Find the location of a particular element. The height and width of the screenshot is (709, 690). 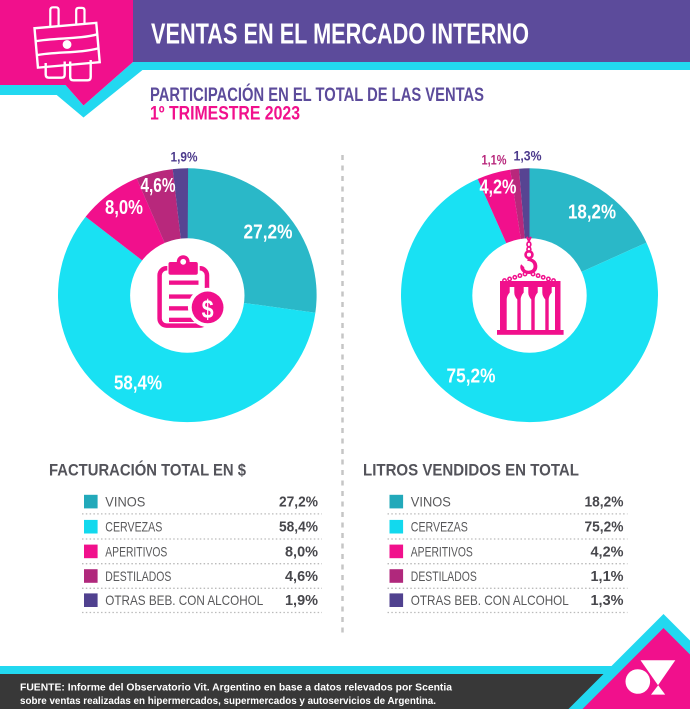

svg-text:PARTICIPACIÓN EN EL TOTAL DE L: PARTICIPACIÓN EN EL TOTAL DE LAS VENTAS is located at coordinates (317, 95).